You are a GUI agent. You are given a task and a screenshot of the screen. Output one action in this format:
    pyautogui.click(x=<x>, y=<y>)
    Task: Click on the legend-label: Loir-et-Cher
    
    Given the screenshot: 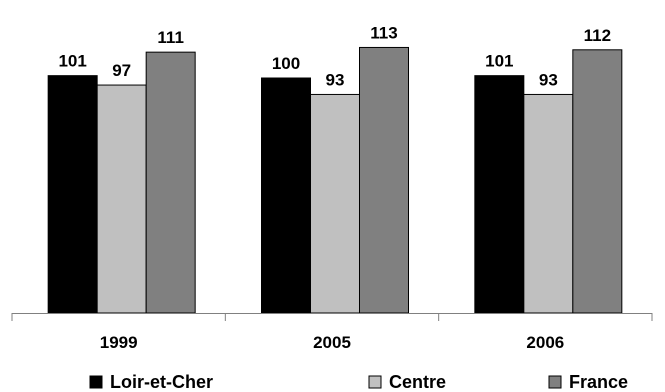 What is the action you would take?
    pyautogui.click(x=161, y=382)
    